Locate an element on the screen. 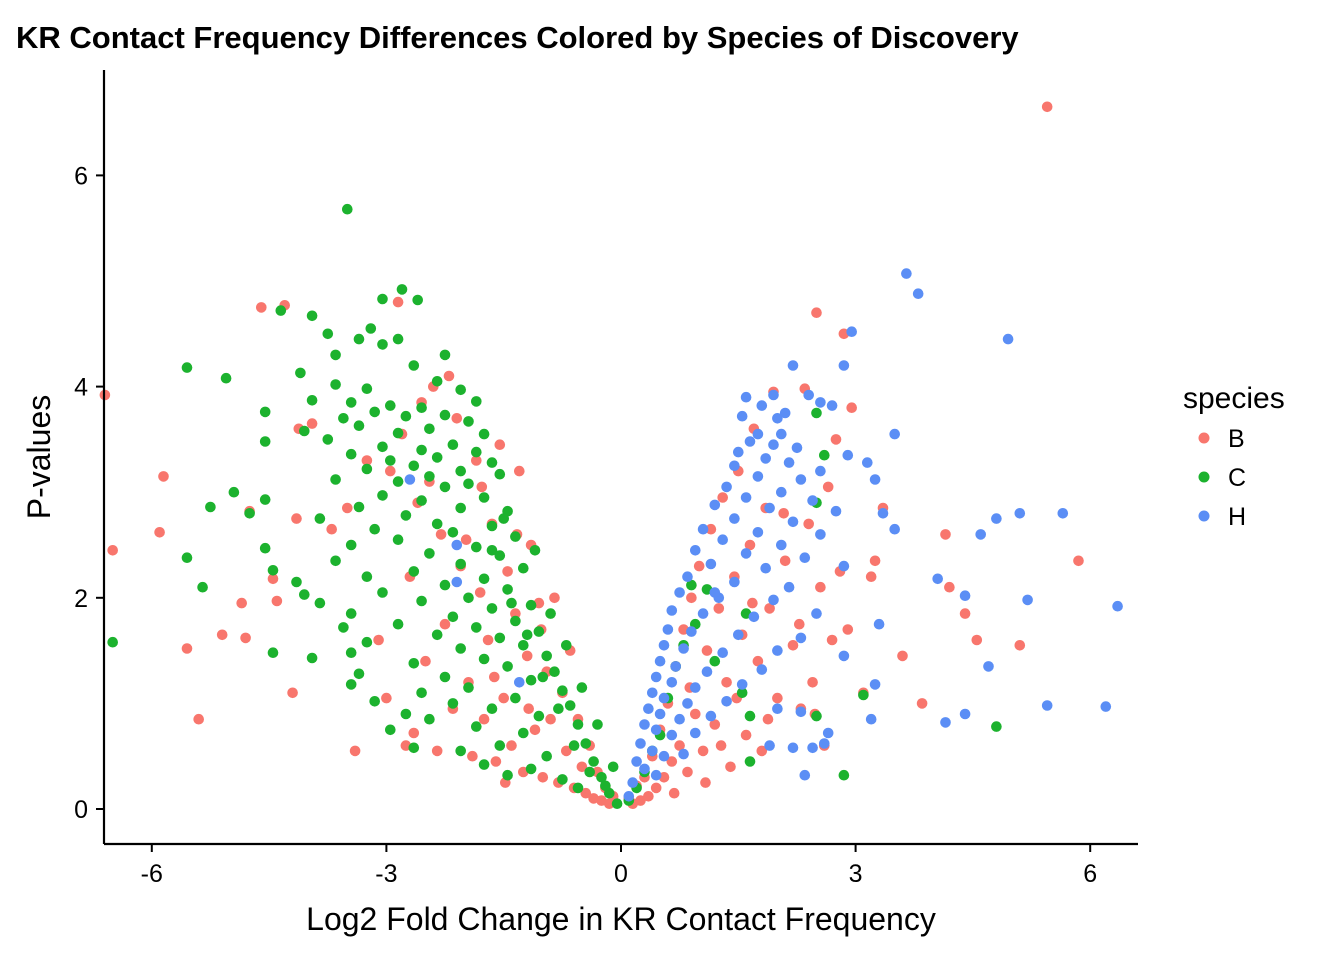  x-tick-label: 6 is located at coordinates (1090, 874).